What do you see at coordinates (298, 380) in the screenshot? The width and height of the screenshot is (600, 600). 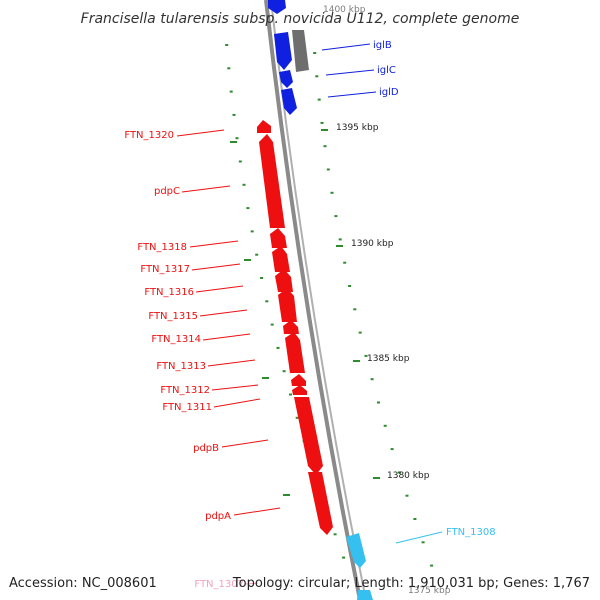 I see `gene-FTN_1312-arrow` at bounding box center [298, 380].